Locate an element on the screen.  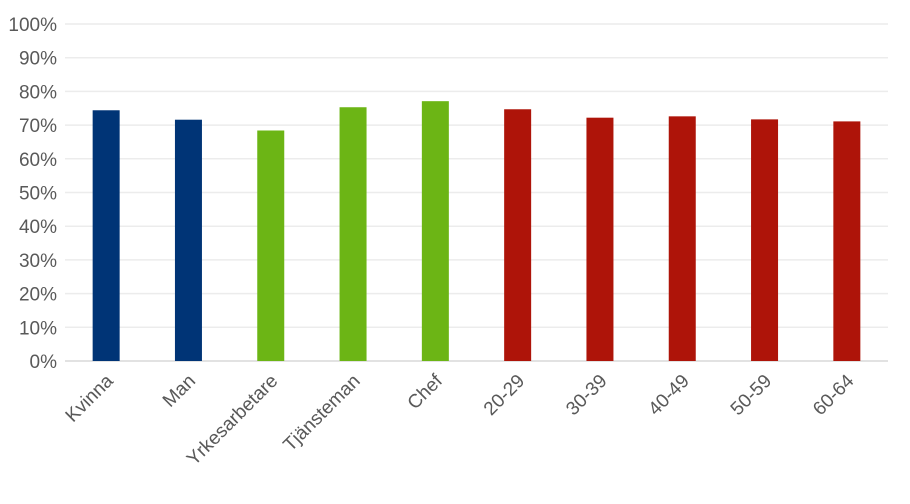
x-tick-label: Man is located at coordinates (179, 391).